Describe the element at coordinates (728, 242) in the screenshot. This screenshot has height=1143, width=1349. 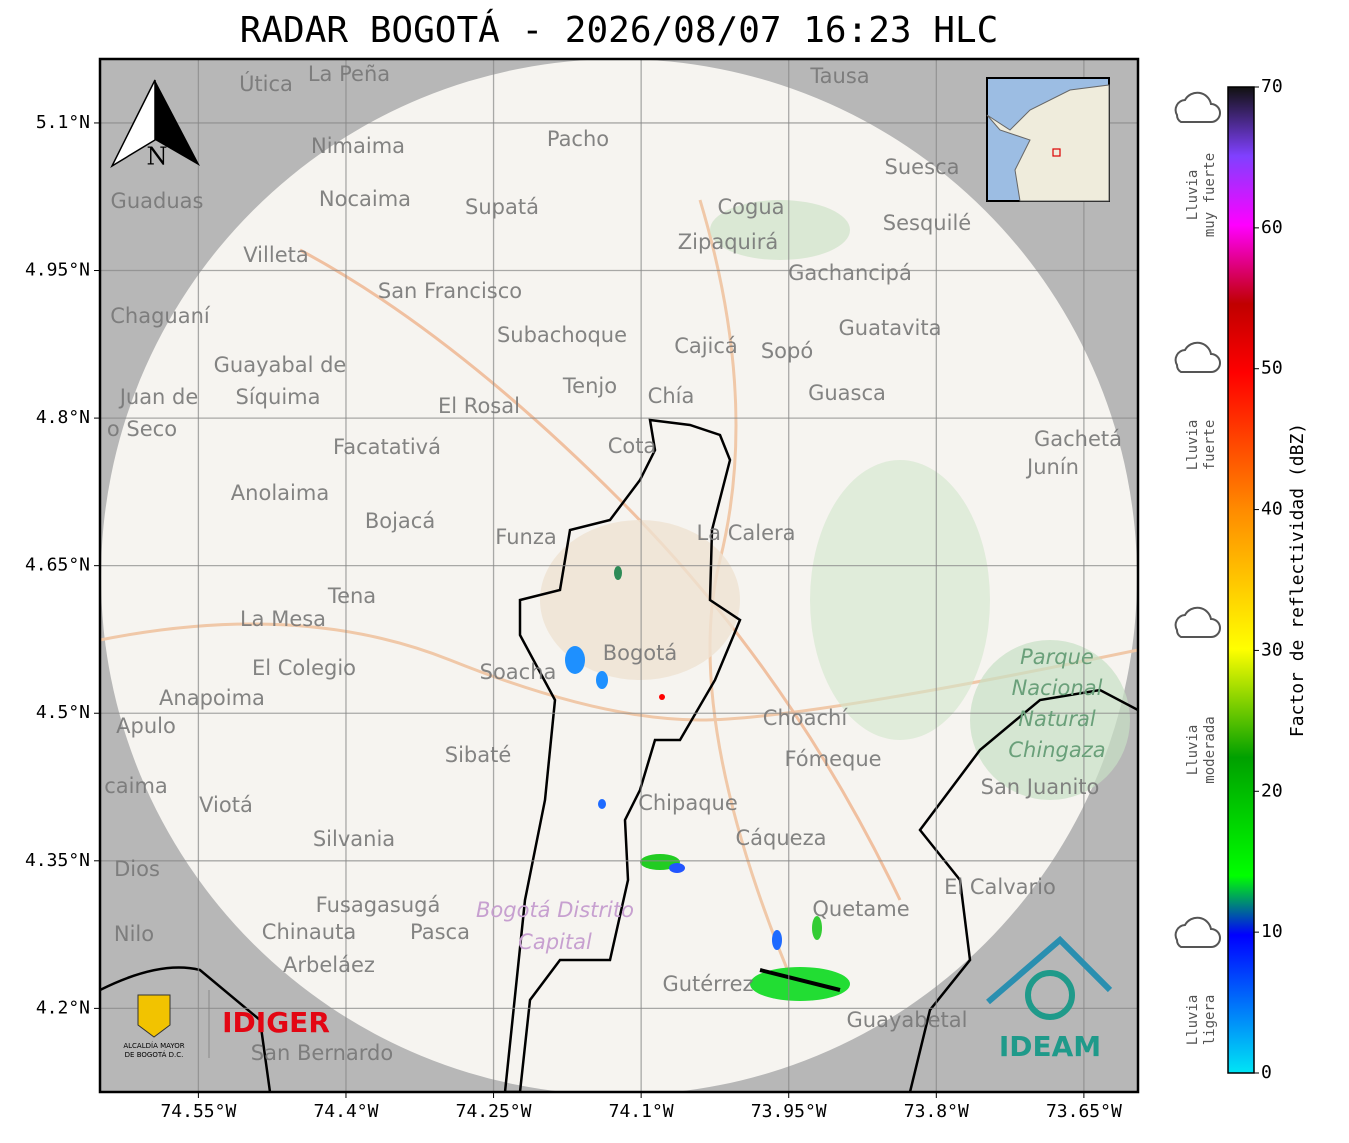
I see `place-label: Zipaquirá` at that location.